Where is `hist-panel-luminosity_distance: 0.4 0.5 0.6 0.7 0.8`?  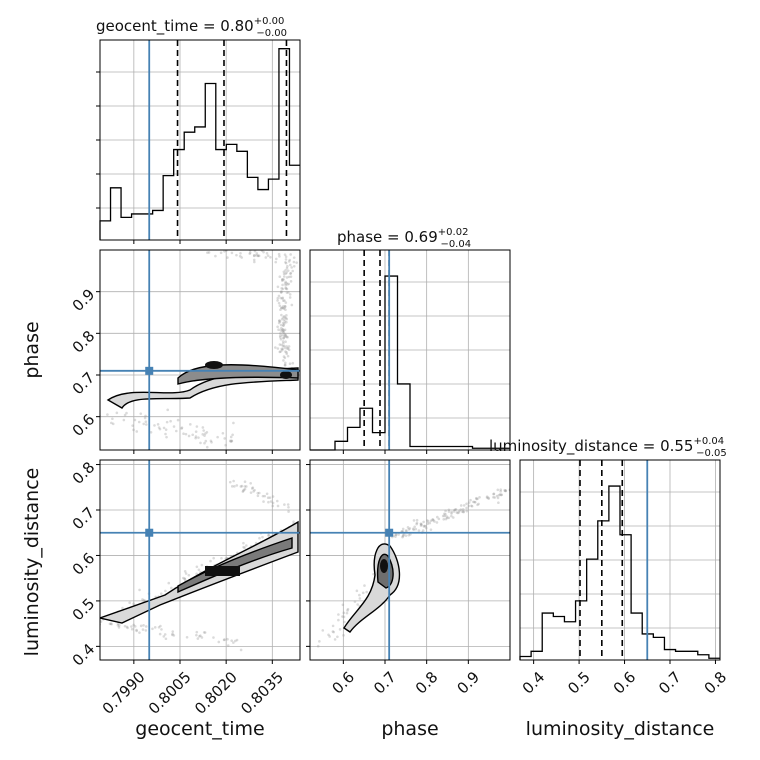 hist-panel-luminosity_distance: 0.4 0.5 0.6 0.7 0.8 is located at coordinates (625, 578).